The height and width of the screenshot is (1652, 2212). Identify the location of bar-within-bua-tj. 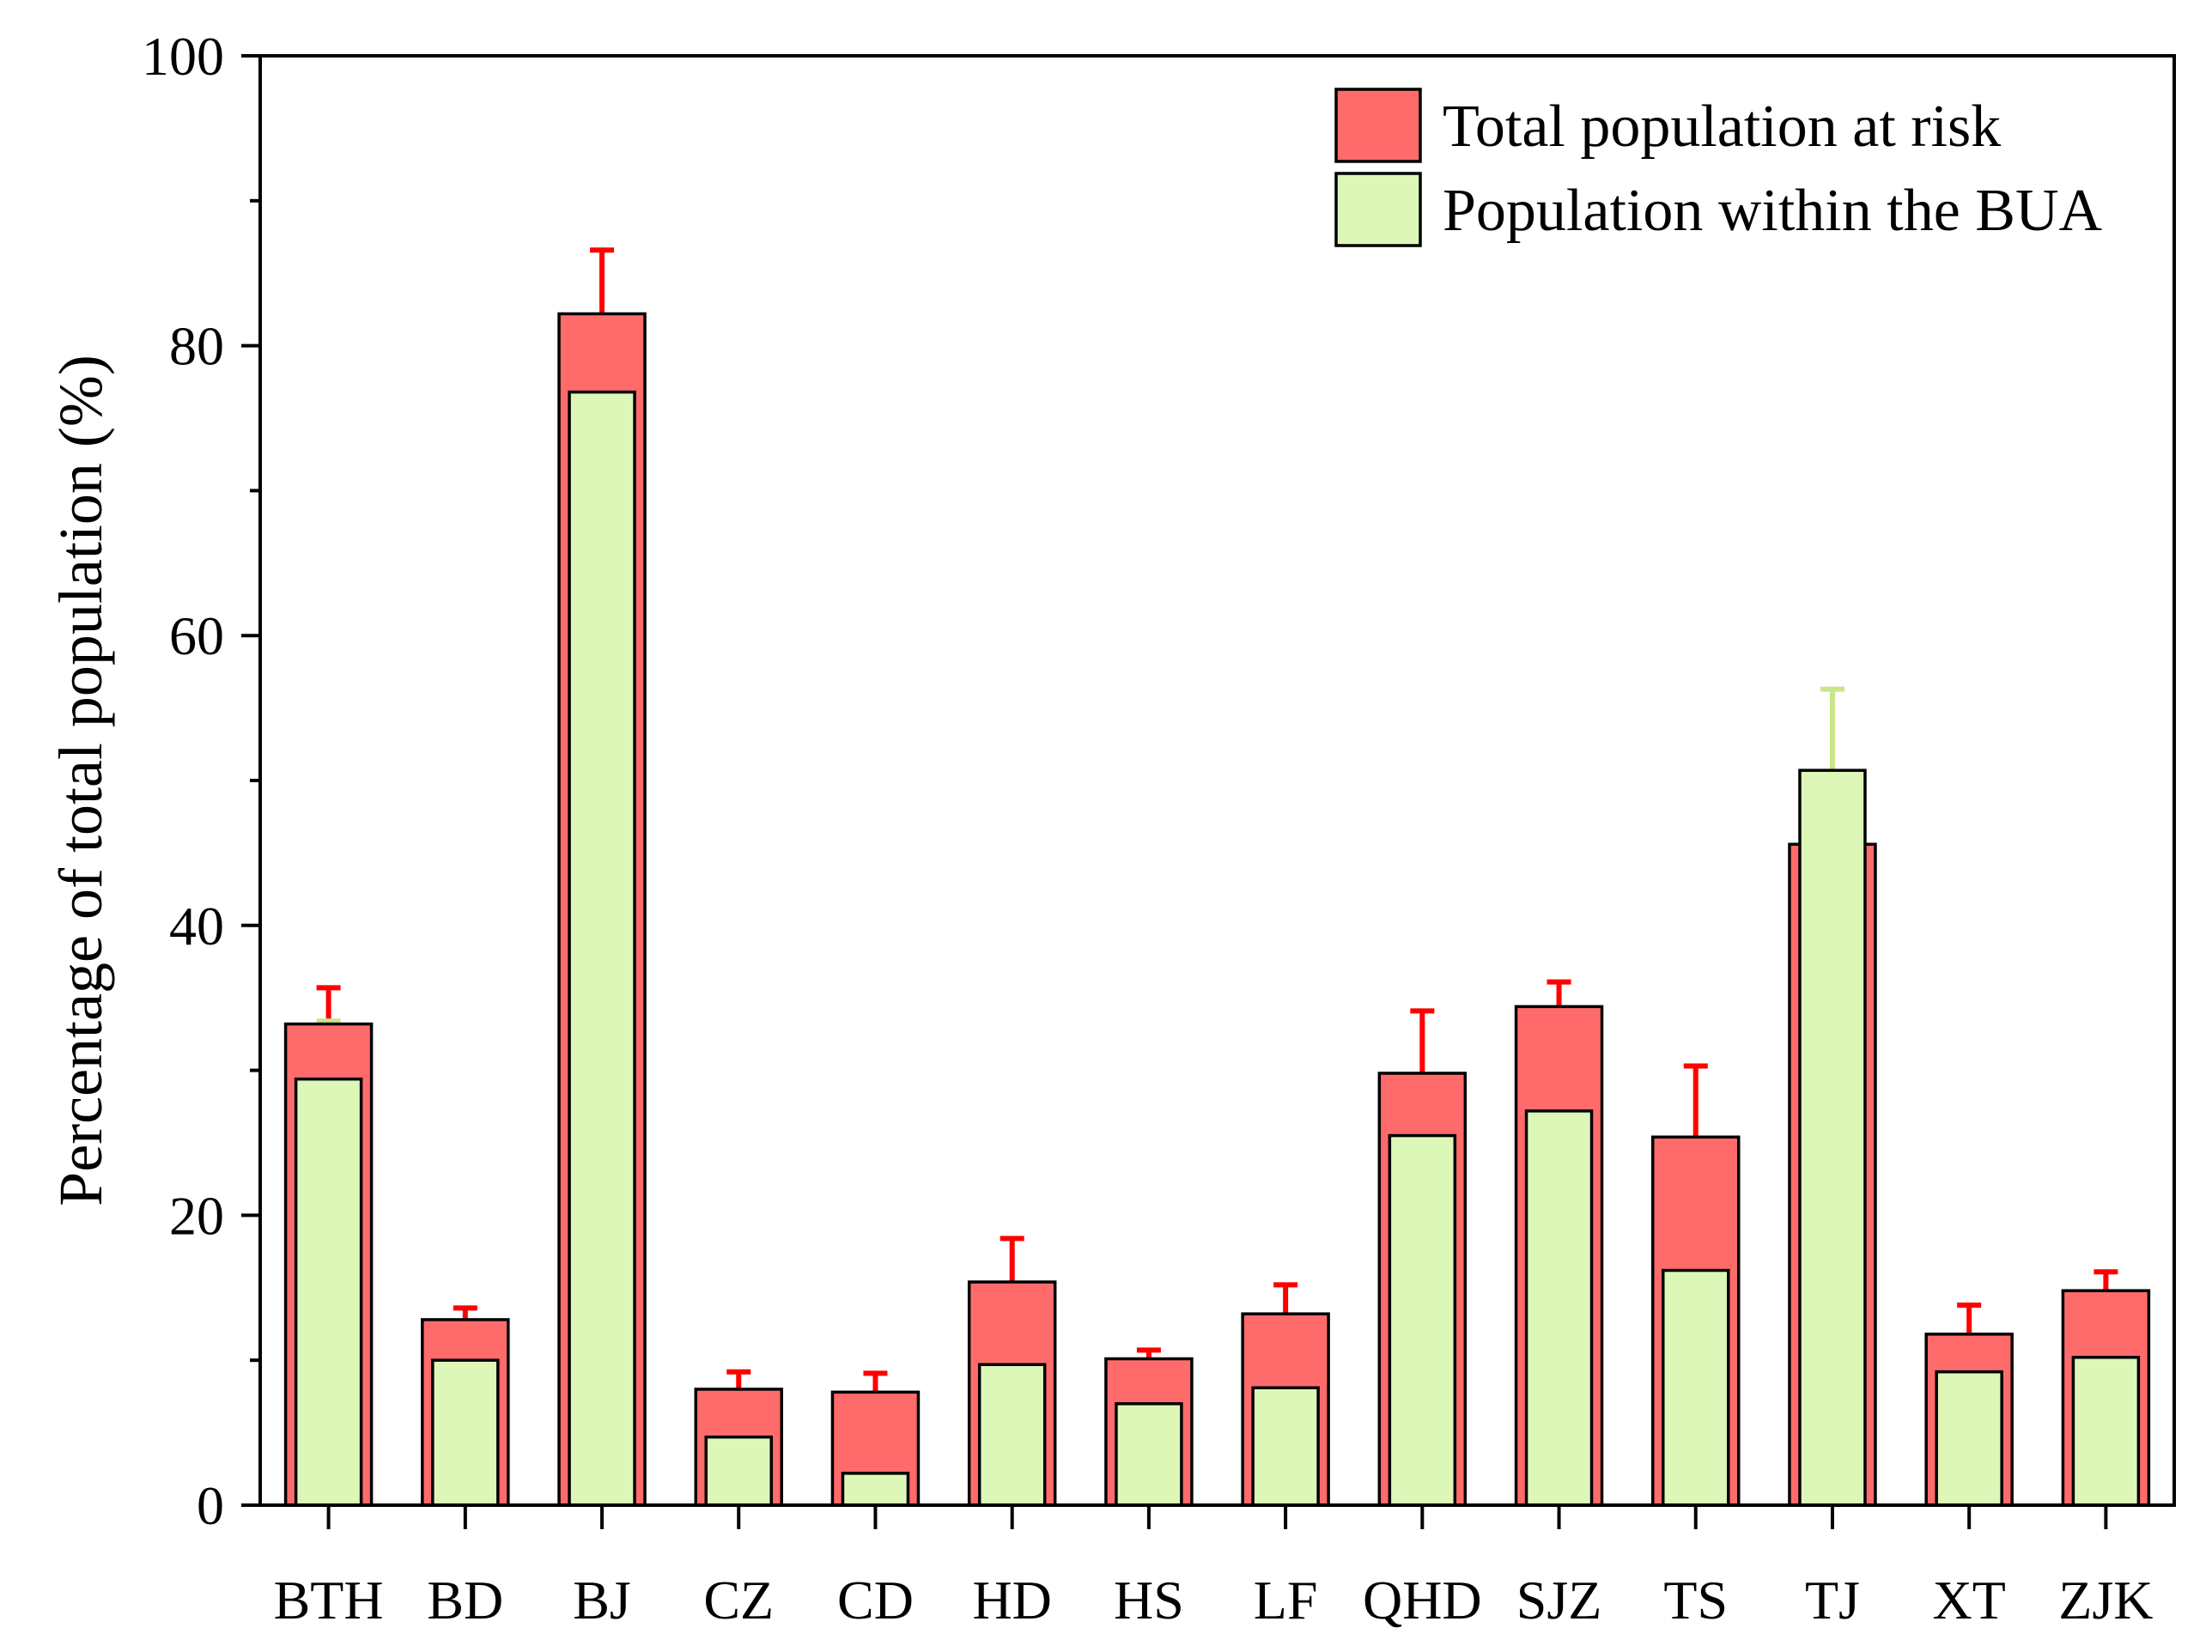
(1832, 1137).